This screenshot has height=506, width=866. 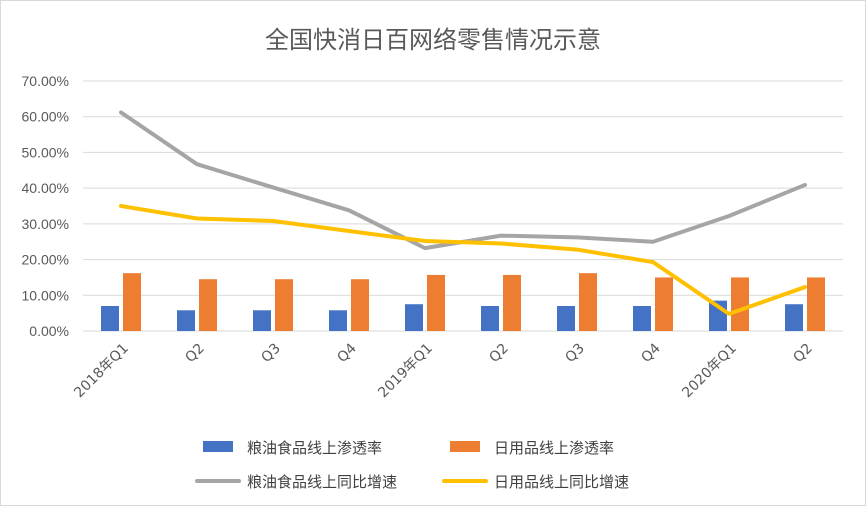 What do you see at coordinates (561, 482) in the screenshot?
I see `legend-label: 日用品线上同比增速` at bounding box center [561, 482].